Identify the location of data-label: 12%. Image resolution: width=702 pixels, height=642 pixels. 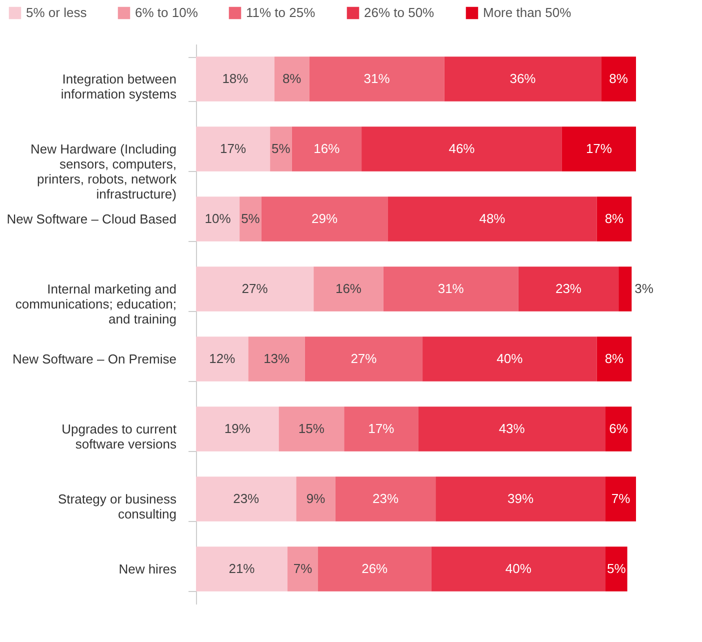
(222, 358).